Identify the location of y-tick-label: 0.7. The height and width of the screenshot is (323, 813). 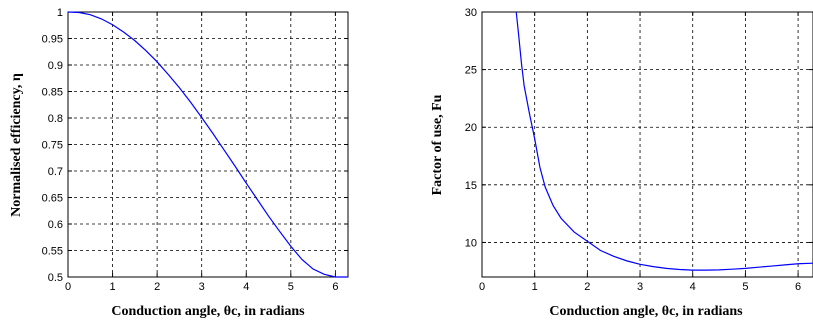
(55, 172).